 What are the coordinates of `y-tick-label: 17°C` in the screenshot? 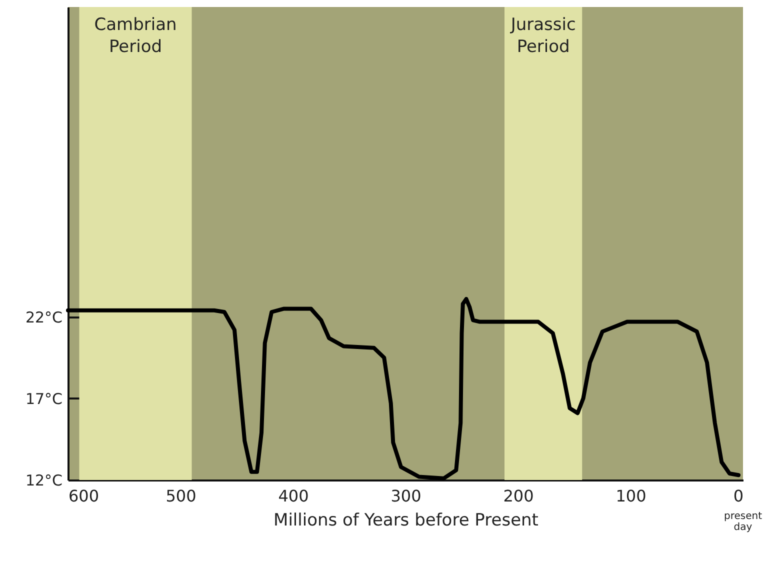 It's located at (43, 399).